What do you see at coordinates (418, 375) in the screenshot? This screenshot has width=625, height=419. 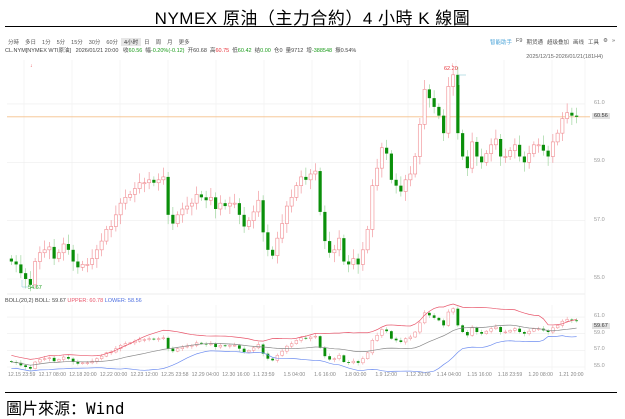 I see `x-tick: 1.12 20:00` at bounding box center [418, 375].